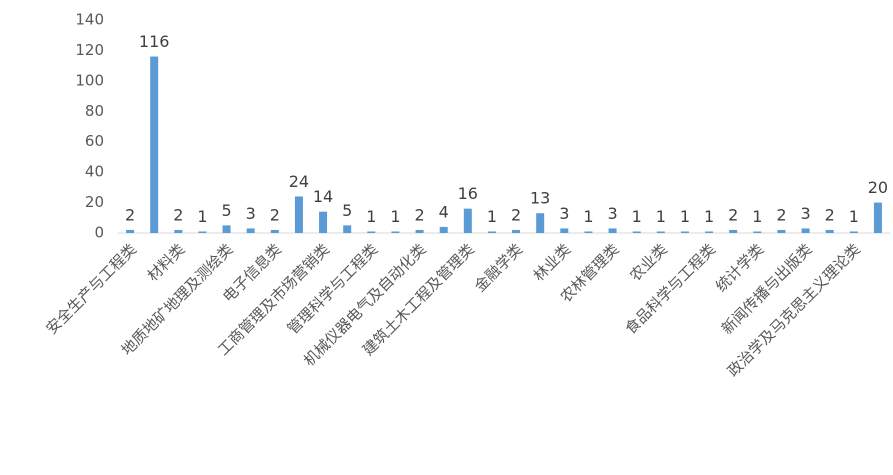 This screenshot has height=475, width=893. What do you see at coordinates (498, 267) in the screenshot?
I see `x-tick-label: 金融学类` at bounding box center [498, 267].